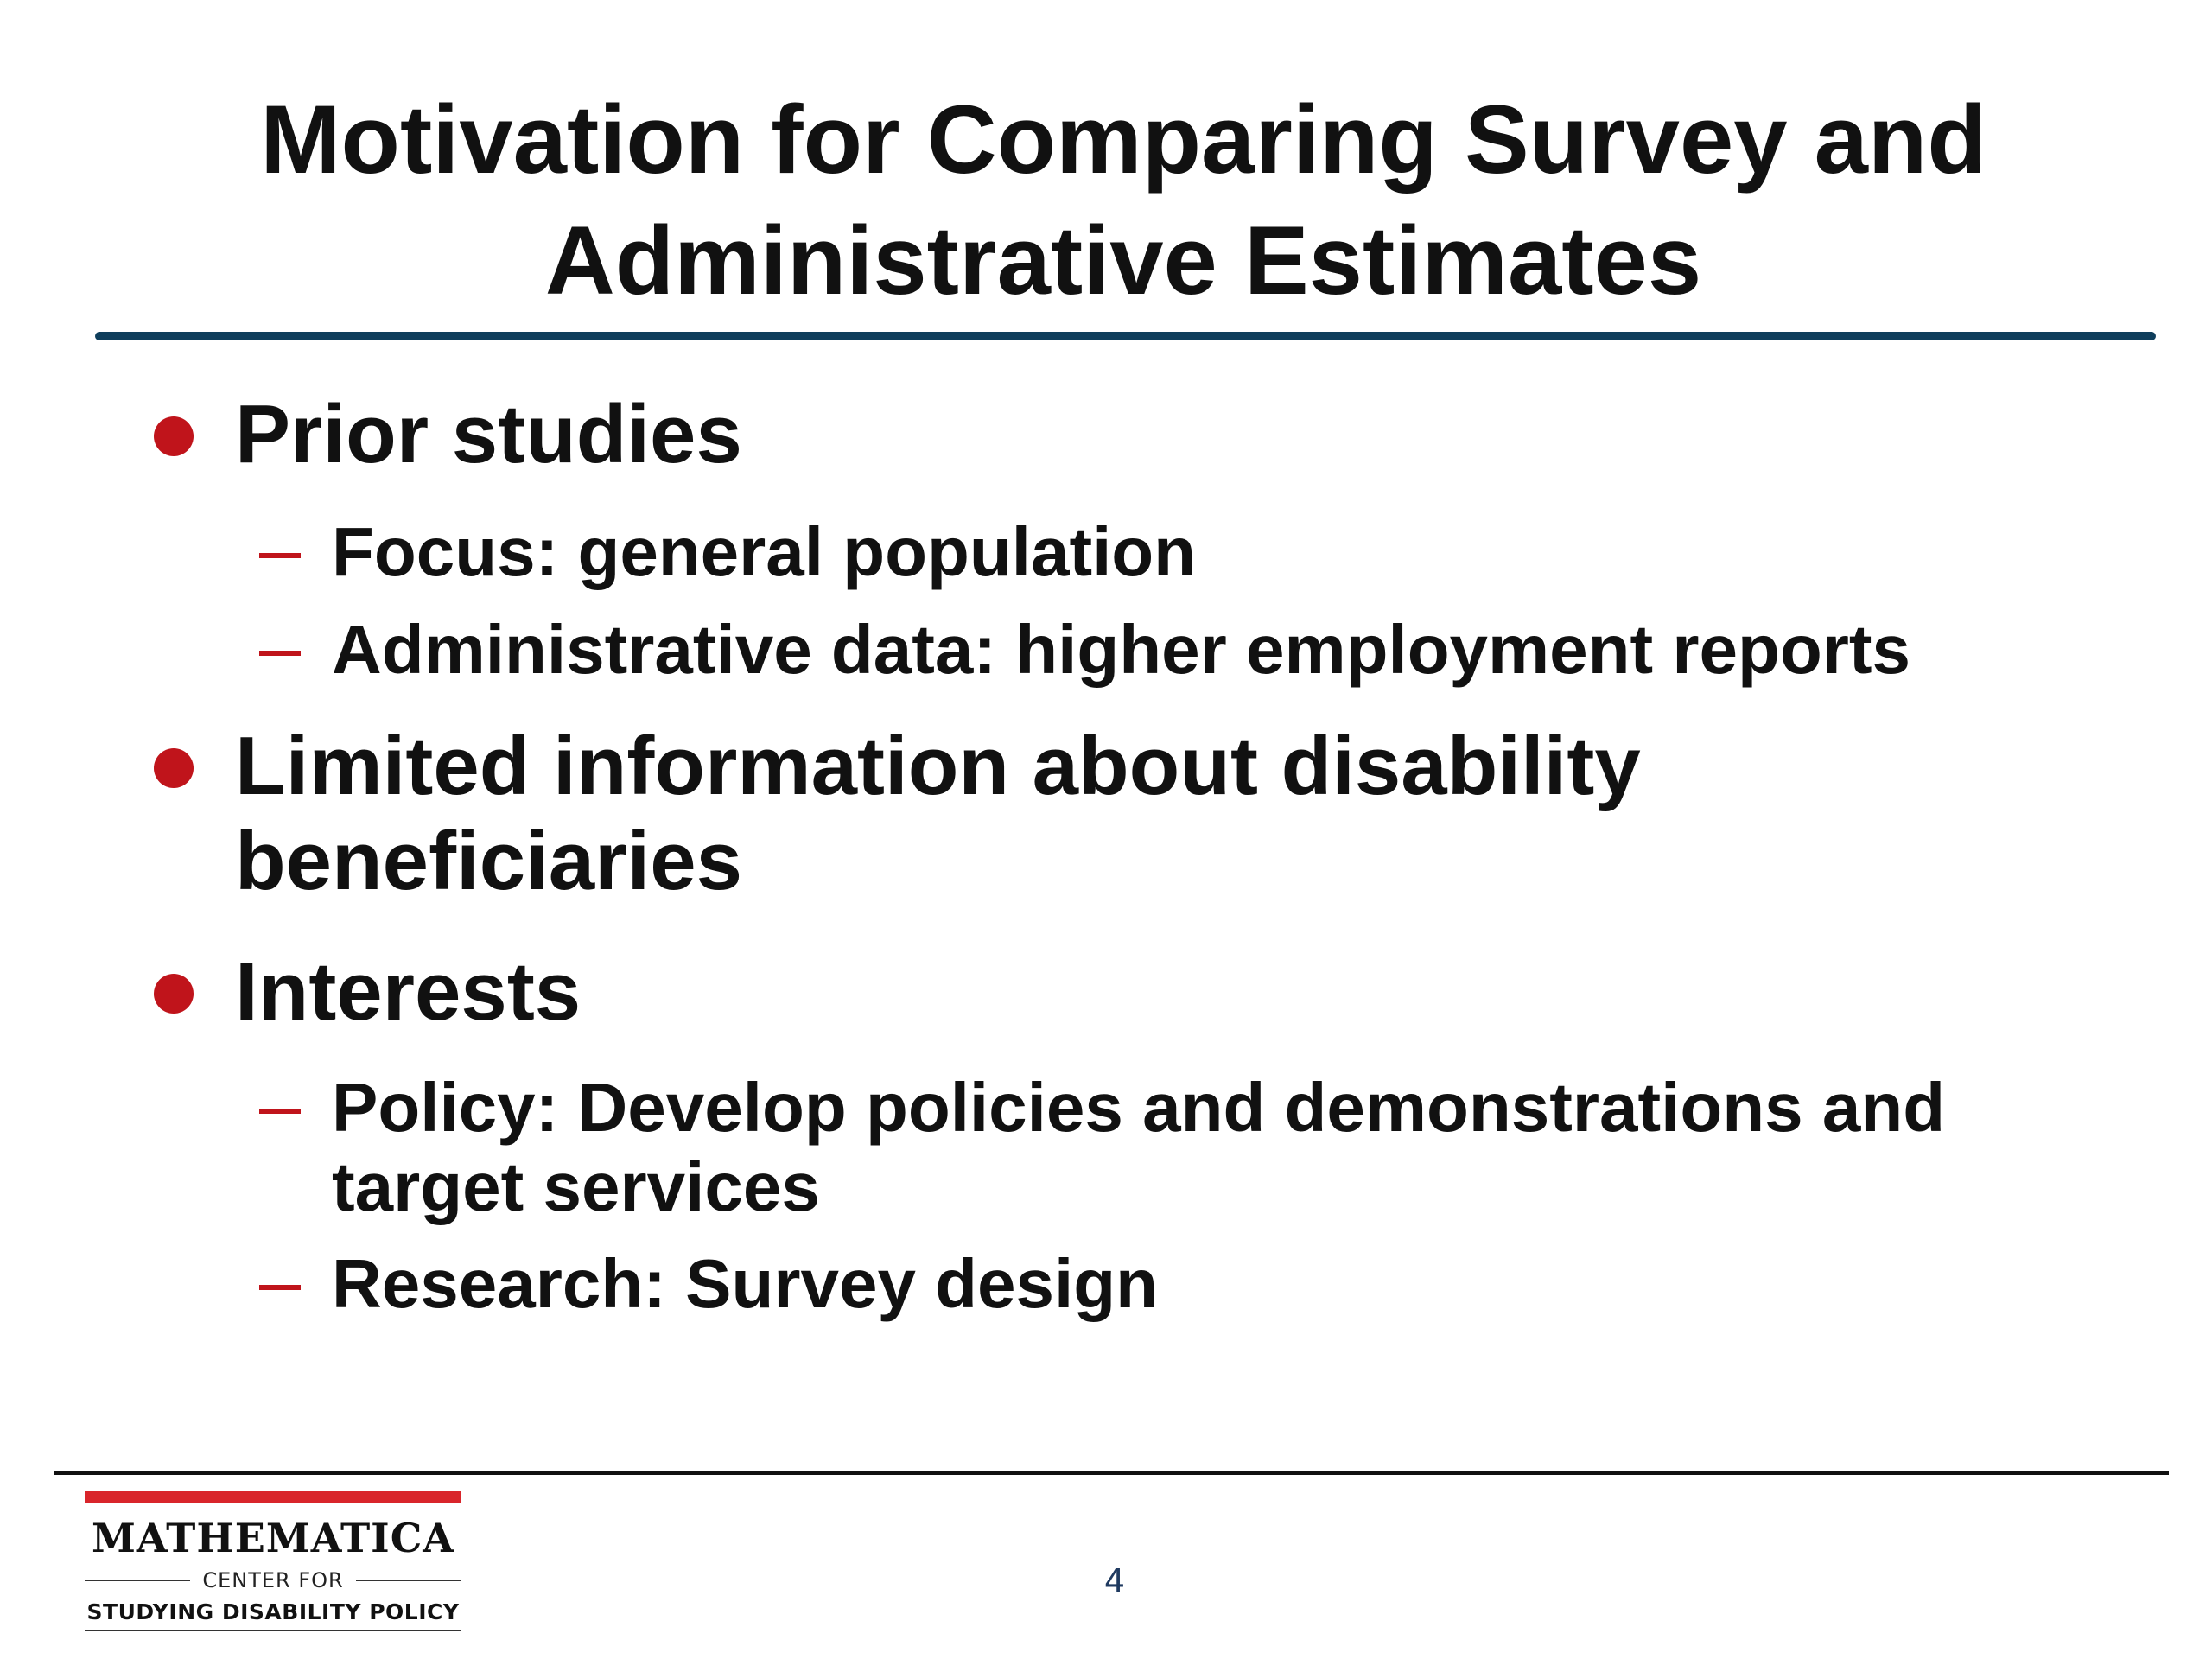 Image resolution: width=2212 pixels, height=1659 pixels. What do you see at coordinates (273, 1497) in the screenshot?
I see `logo-red-bar` at bounding box center [273, 1497].